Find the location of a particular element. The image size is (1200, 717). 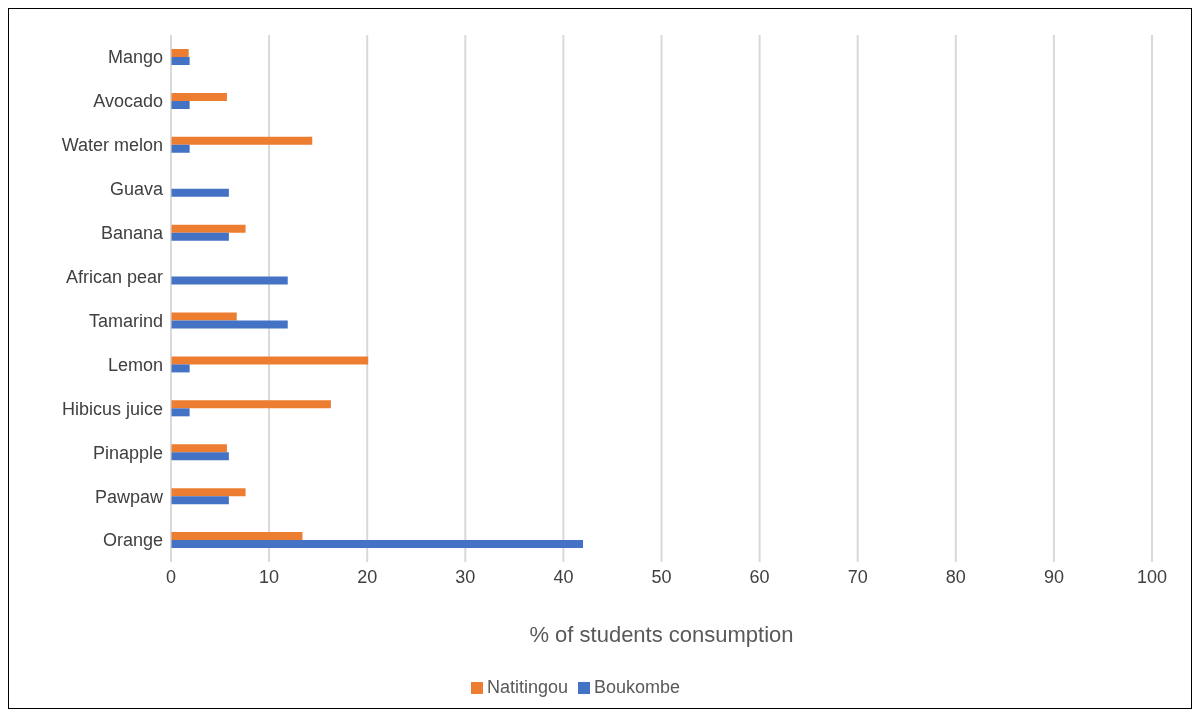

x-axis-title: % of students consumption is located at coordinates (661, 634).